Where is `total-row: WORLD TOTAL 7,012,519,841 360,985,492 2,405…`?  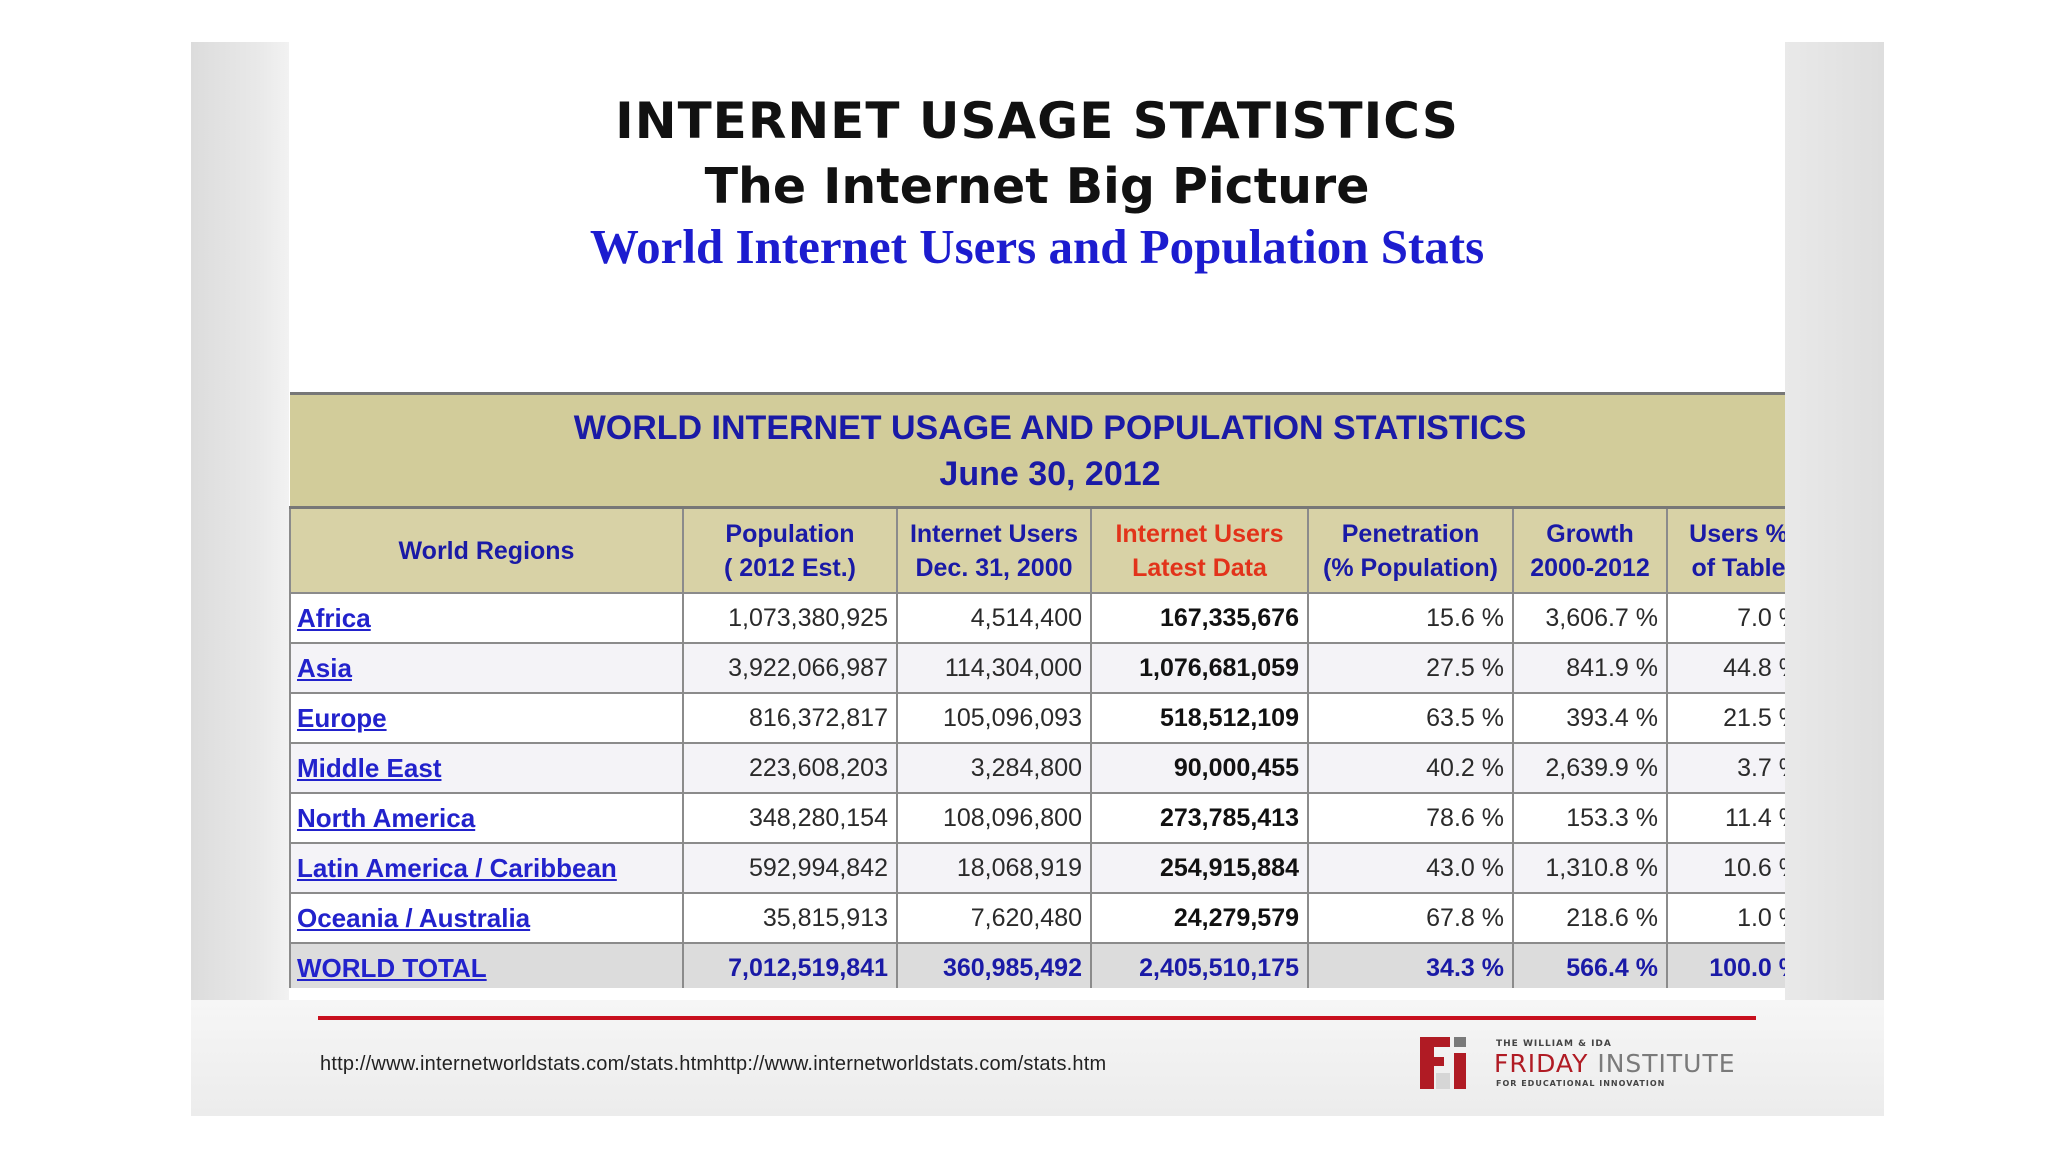
total-row: WORLD TOTAL 7,012,519,841 360,985,492 2,405… is located at coordinates (1037, 965).